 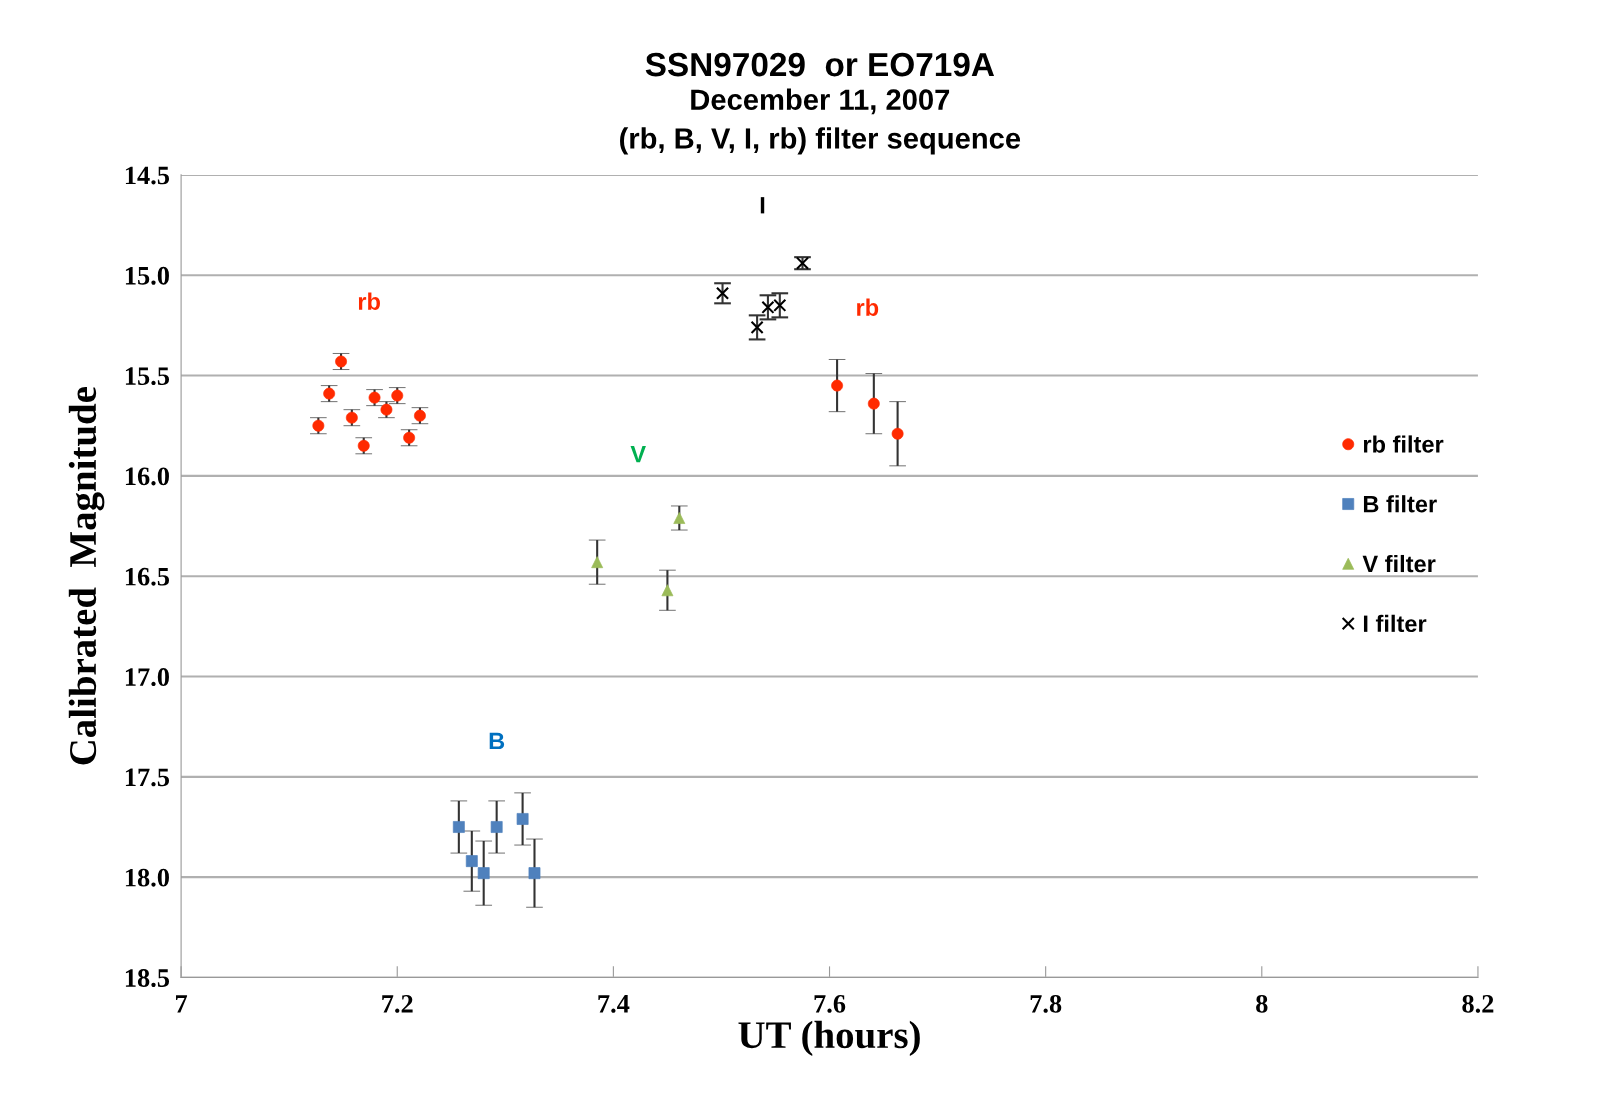 I want to click on y-tick-label: 14.5, so click(x=147, y=175).